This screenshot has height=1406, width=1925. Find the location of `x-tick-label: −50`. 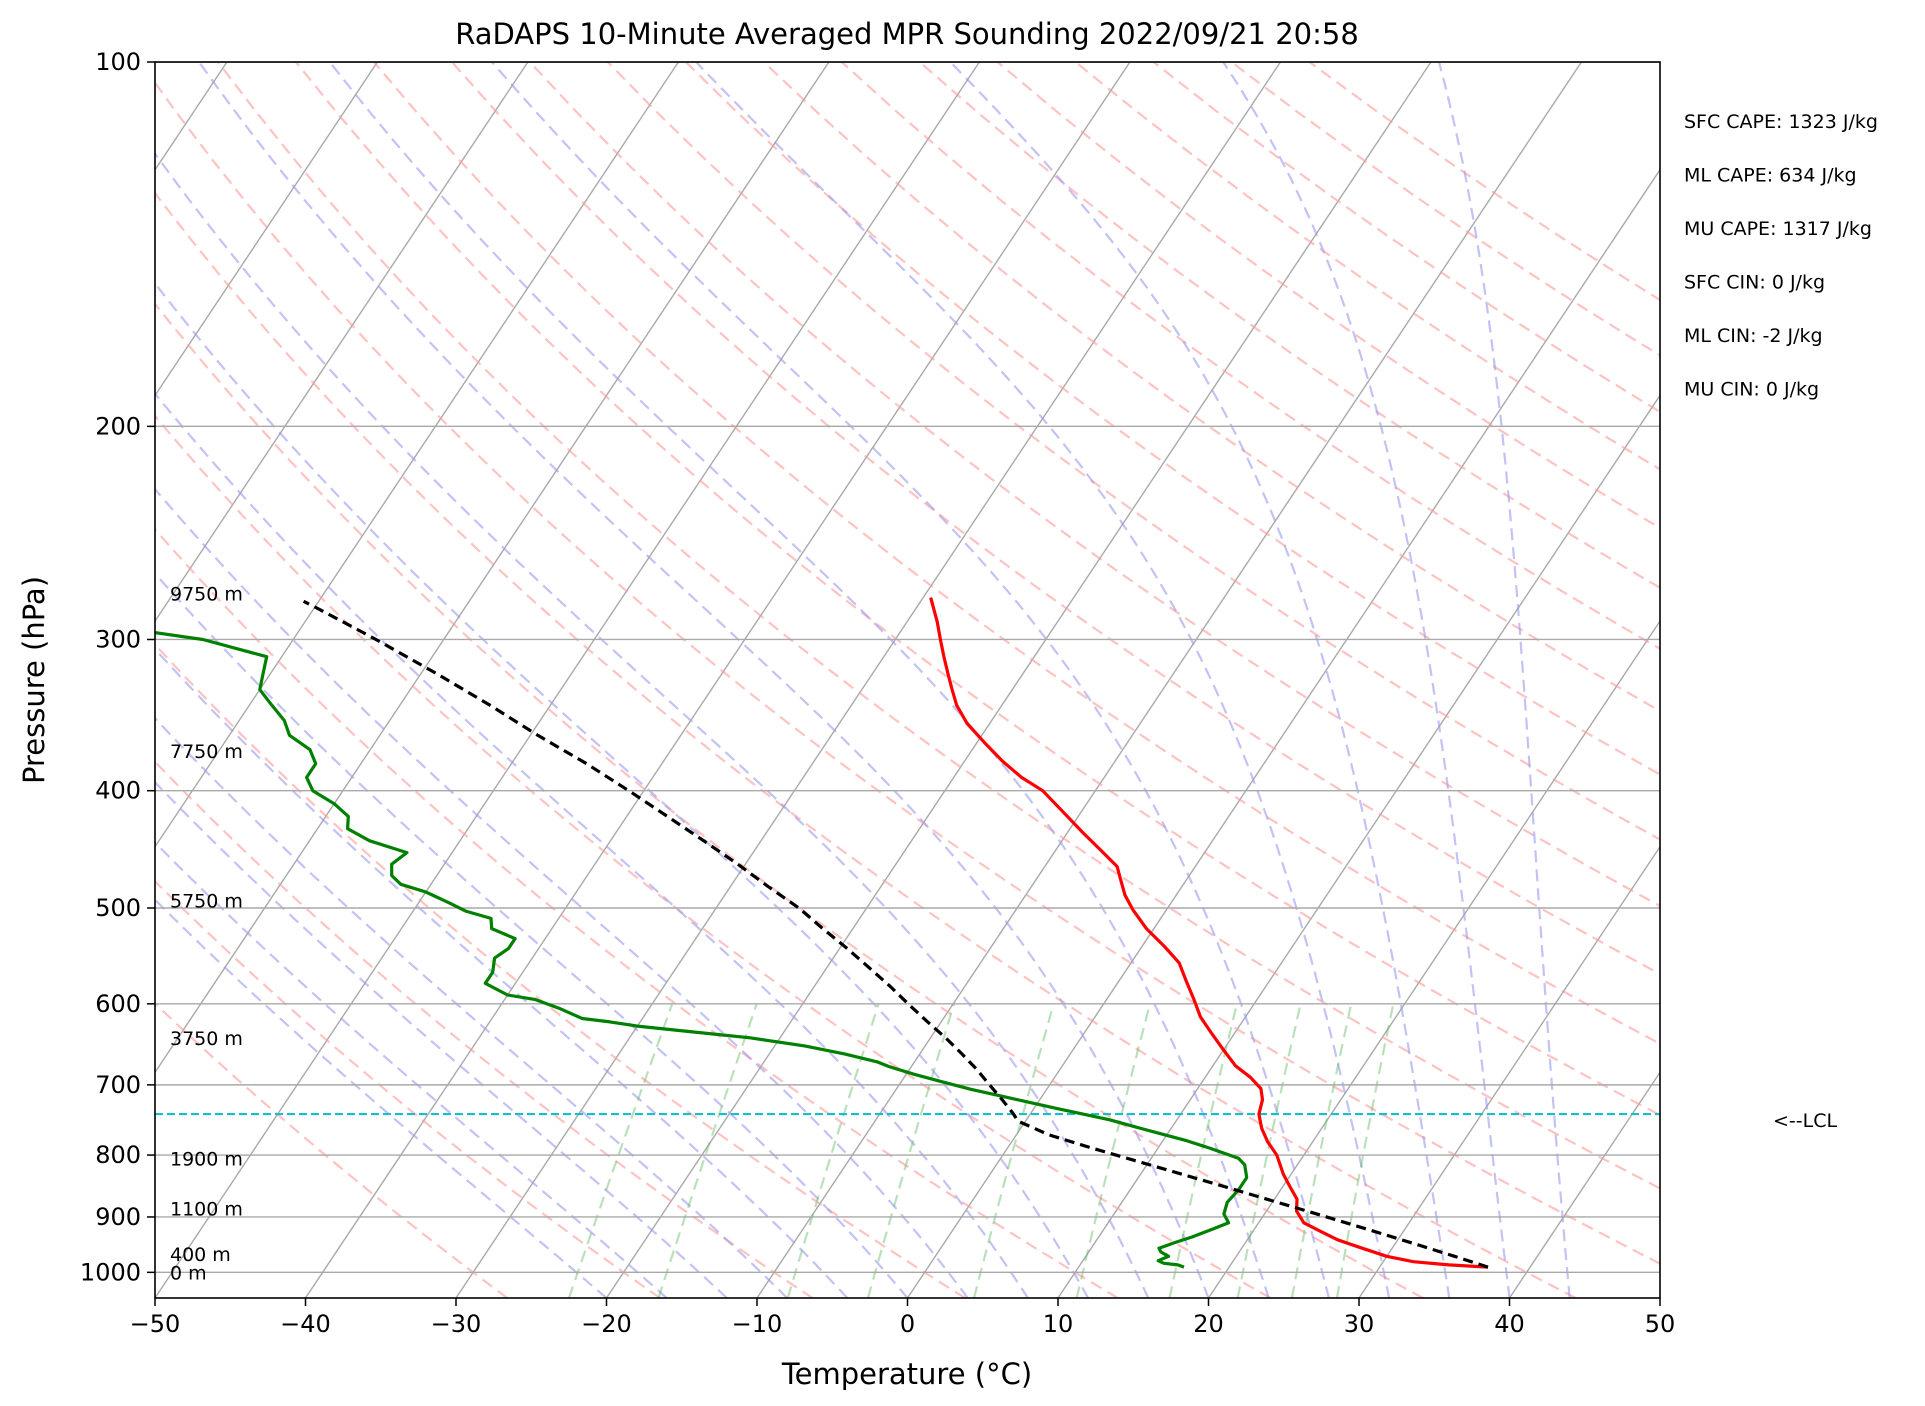

x-tick-label: −50 is located at coordinates (155, 1324).